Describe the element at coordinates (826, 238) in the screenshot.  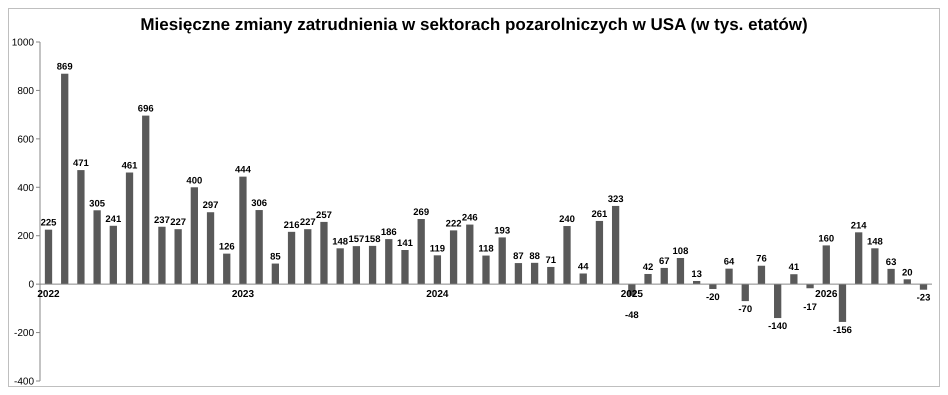
I see `data-label: 160` at that location.